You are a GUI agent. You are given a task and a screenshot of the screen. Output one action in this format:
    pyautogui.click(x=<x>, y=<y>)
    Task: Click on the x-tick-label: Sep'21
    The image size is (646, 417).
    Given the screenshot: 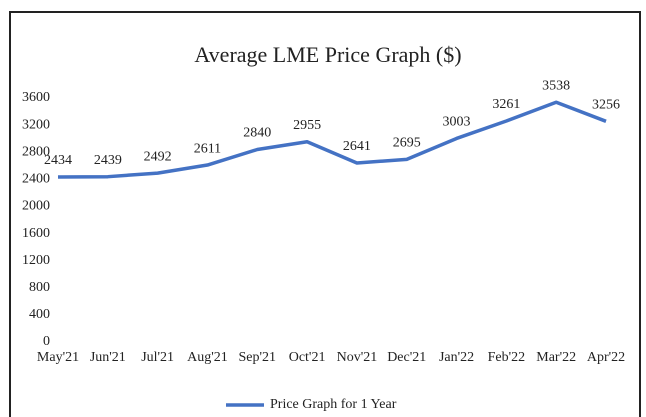 What is the action you would take?
    pyautogui.click(x=258, y=357)
    